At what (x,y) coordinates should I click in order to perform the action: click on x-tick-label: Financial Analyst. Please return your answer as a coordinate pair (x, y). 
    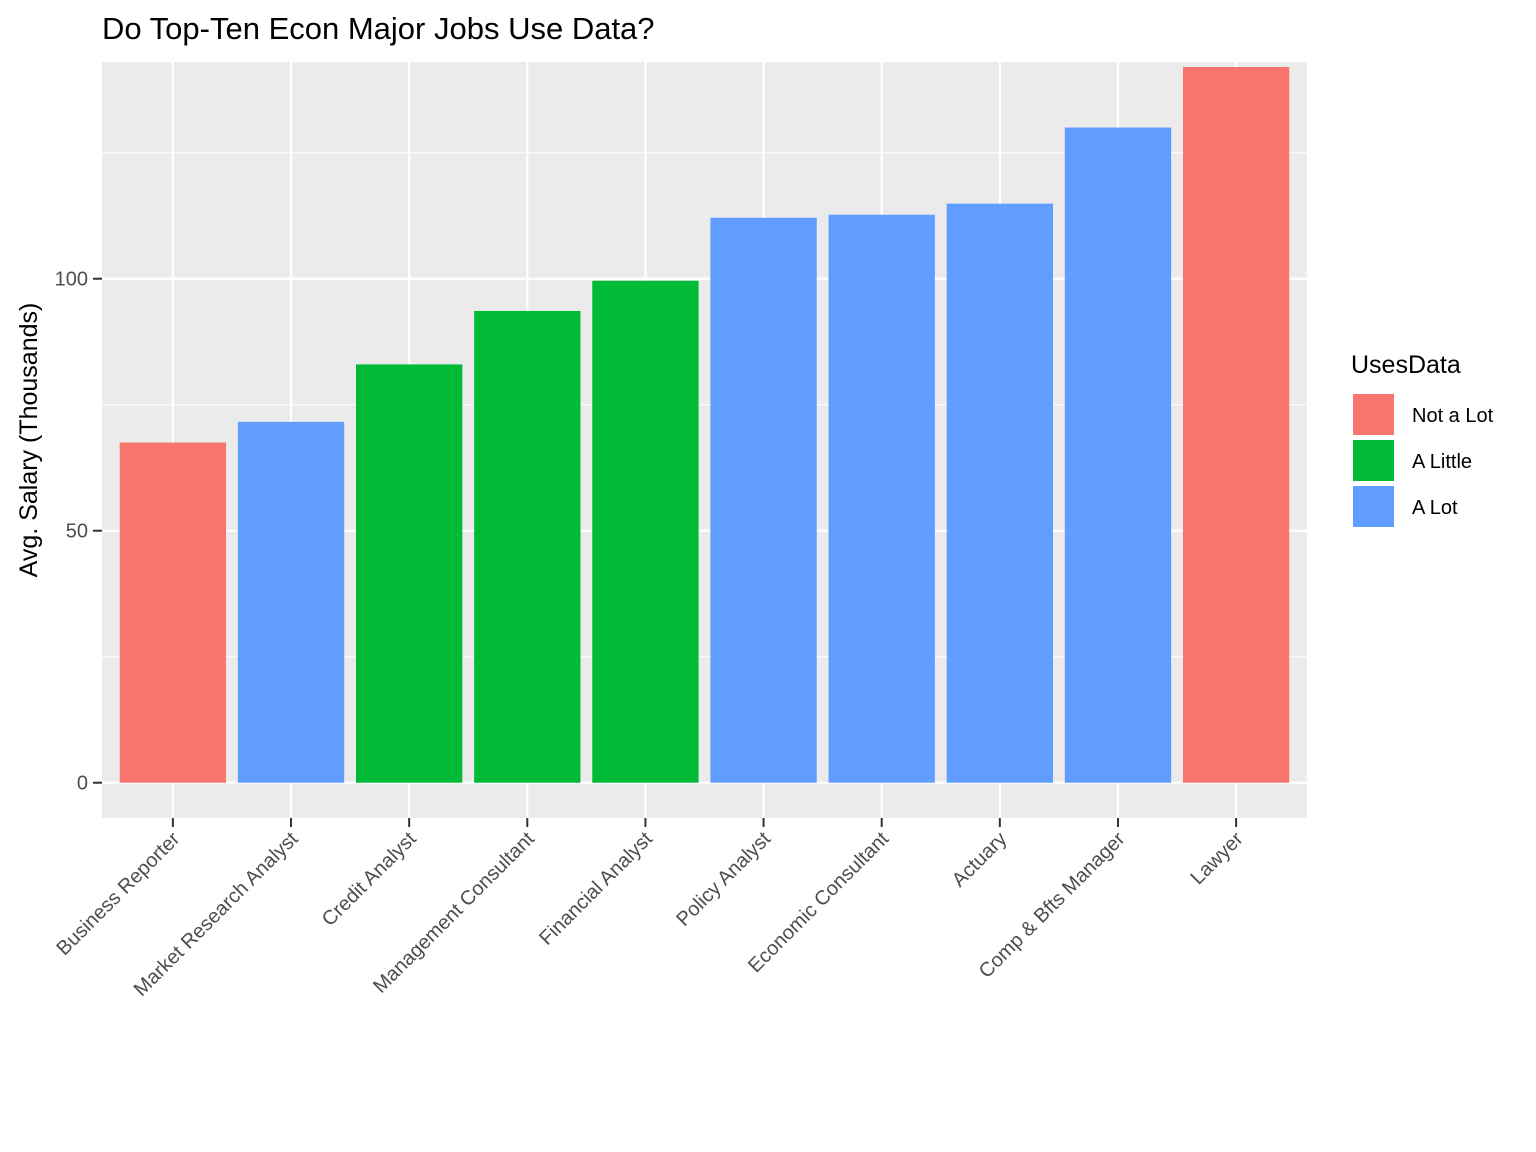
    Looking at the image, I should click on (596, 889).